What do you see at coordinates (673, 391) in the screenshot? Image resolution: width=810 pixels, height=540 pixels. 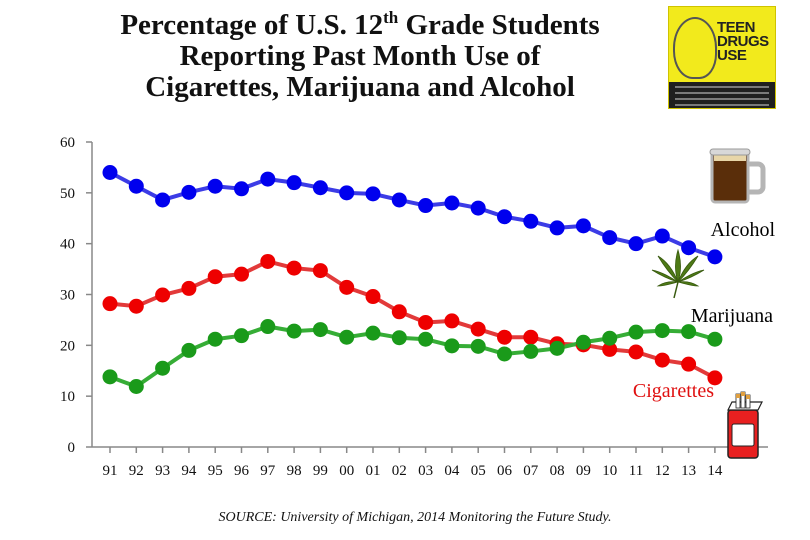 I see `cigarettes-series-label: Cigarettes` at bounding box center [673, 391].